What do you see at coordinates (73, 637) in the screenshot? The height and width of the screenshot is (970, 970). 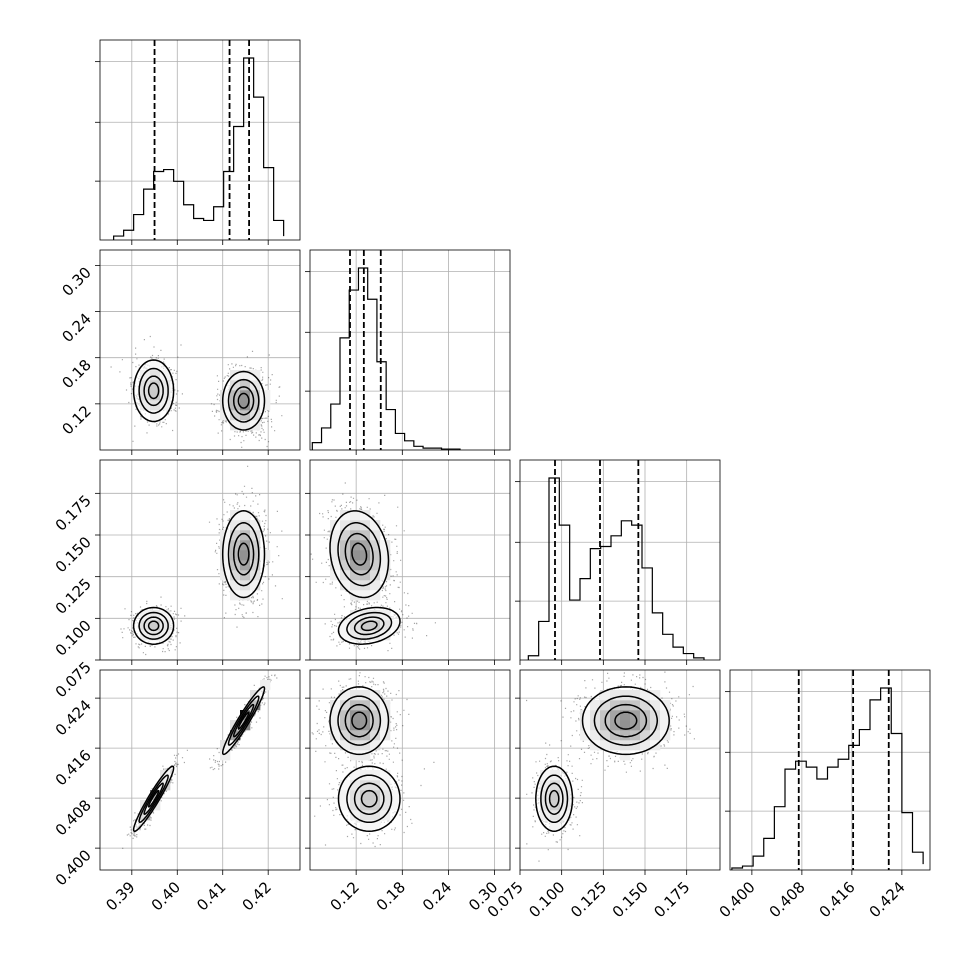 I see `y-tick-label: 0.100` at bounding box center [73, 637].